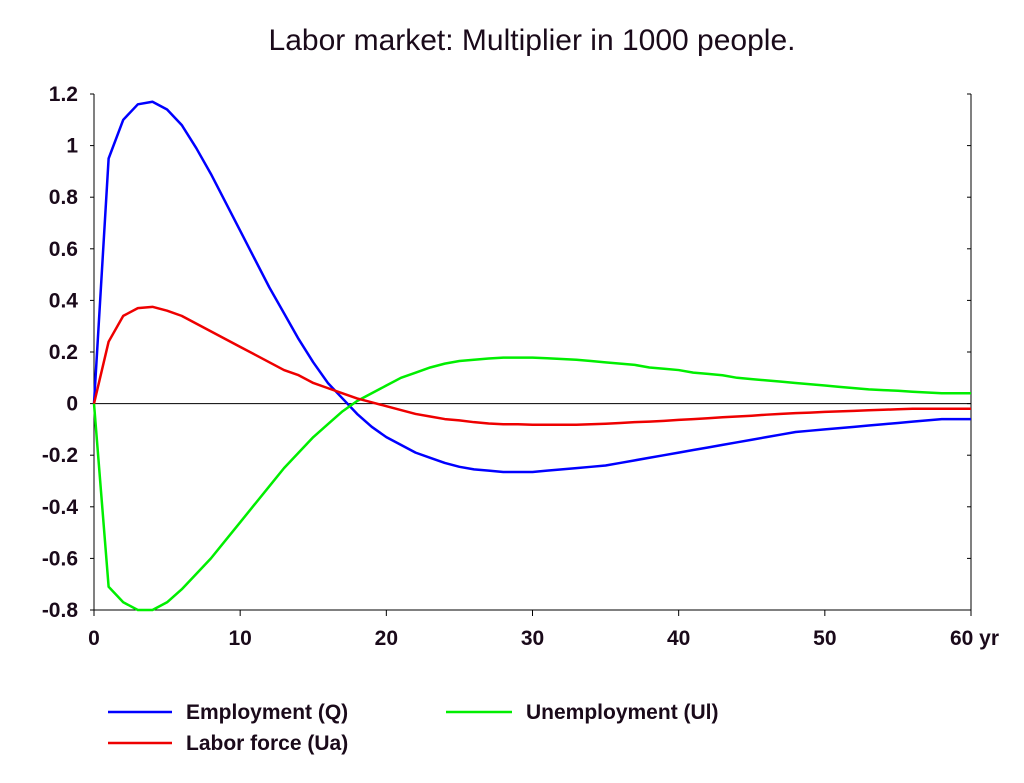 This screenshot has width=1024, height=783. Describe the element at coordinates (94, 638) in the screenshot. I see `x-tick-label: 0` at that location.